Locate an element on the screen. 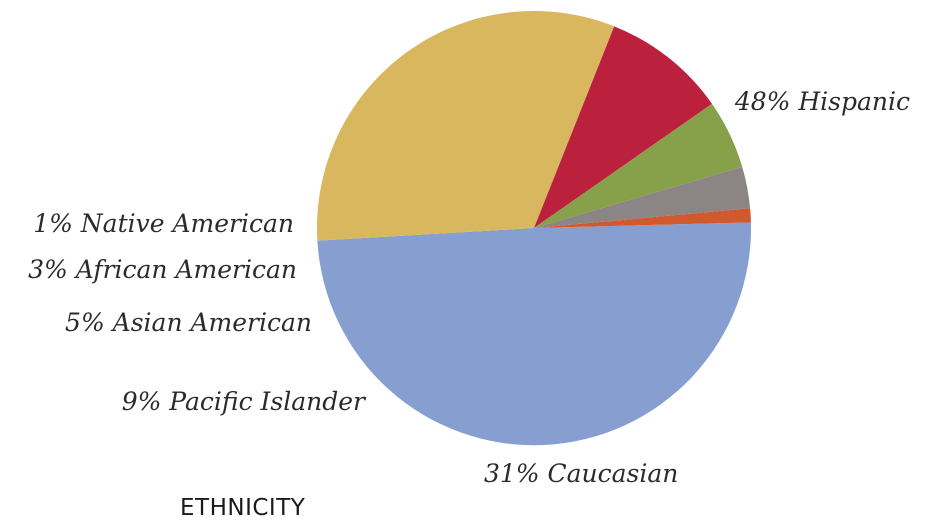 This screenshot has width=930, height=525. pie-slice-african-american is located at coordinates (642, 197).